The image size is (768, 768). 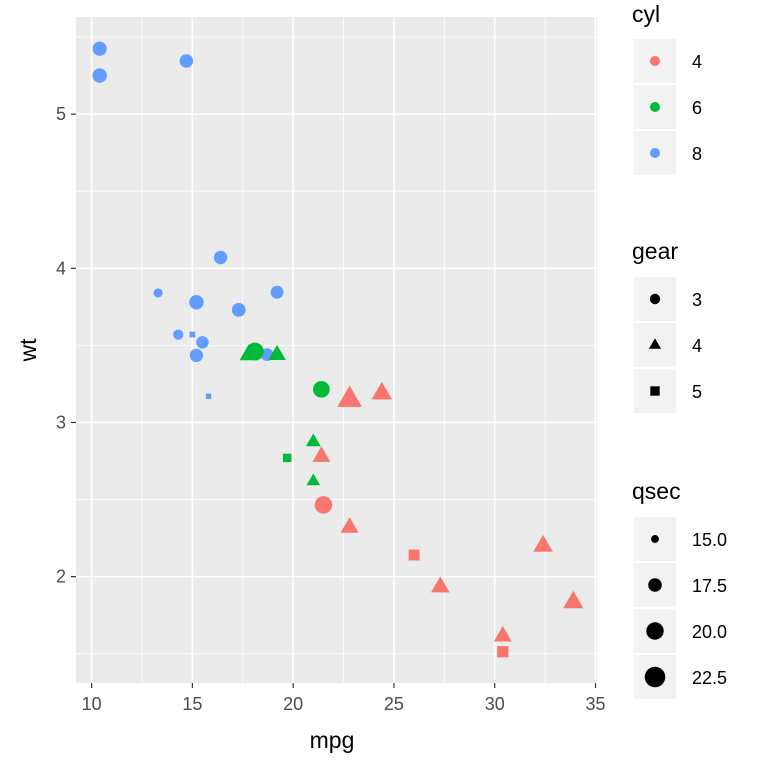 I want to click on legend-cyl-label: 4, so click(x=697, y=62).